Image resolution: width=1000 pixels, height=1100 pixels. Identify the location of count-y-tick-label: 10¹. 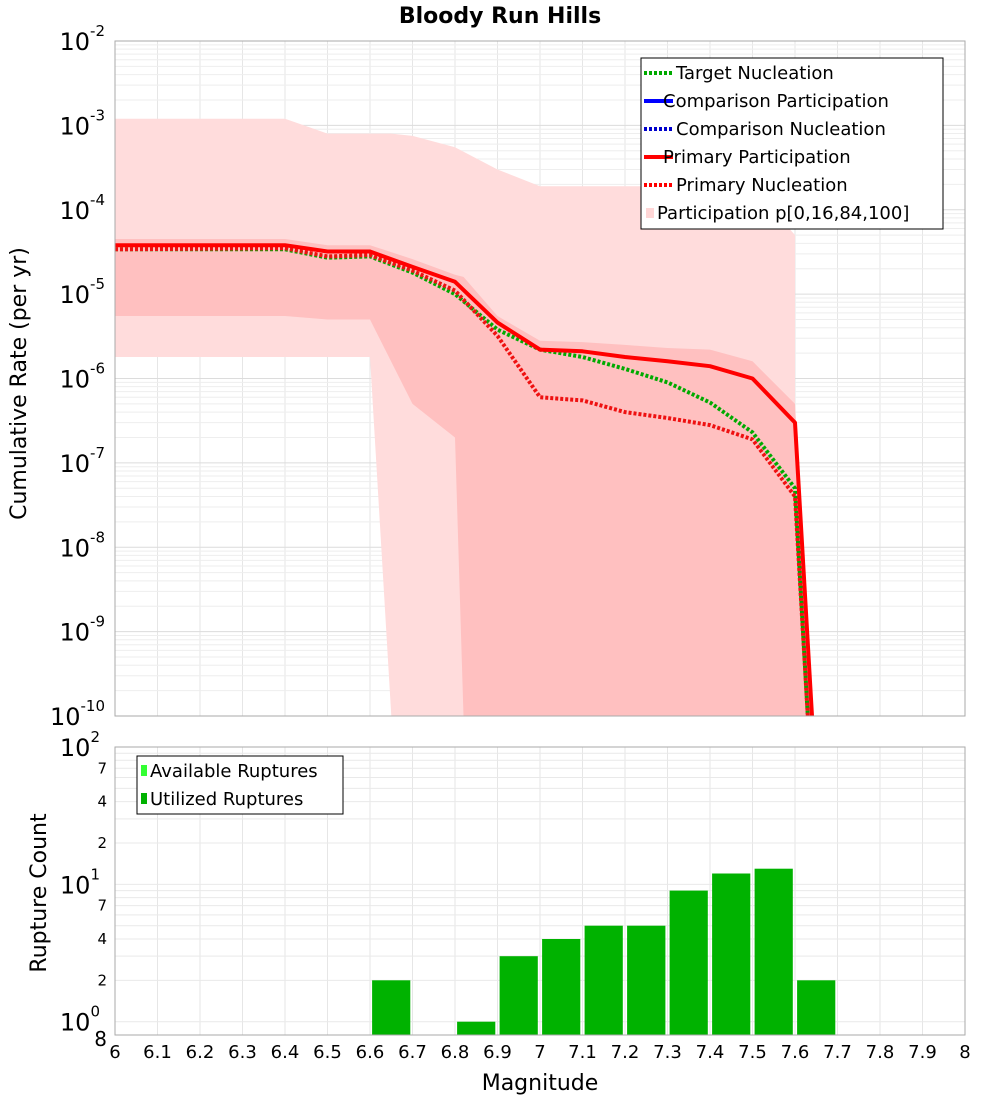
(80, 882).